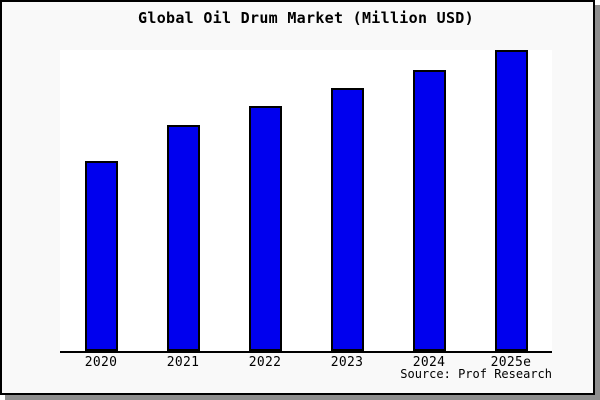 This screenshot has height=400, width=600. What do you see at coordinates (429, 362) in the screenshot?
I see `x-tick-label-2024: 2024` at bounding box center [429, 362].